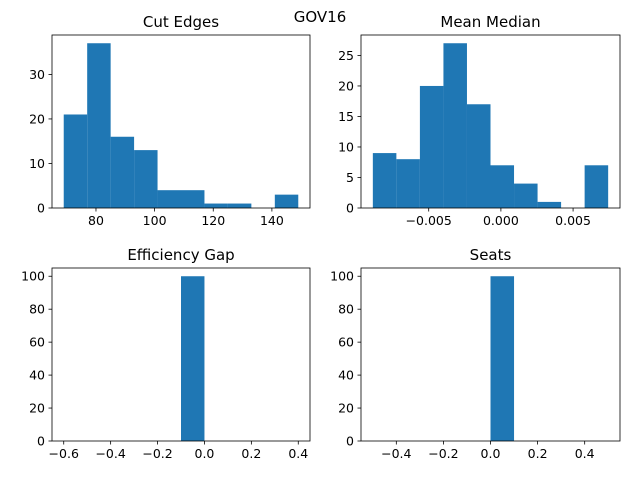 The image size is (640, 480). Describe the element at coordinates (350, 177) in the screenshot. I see `y-tick-label: 5` at that location.